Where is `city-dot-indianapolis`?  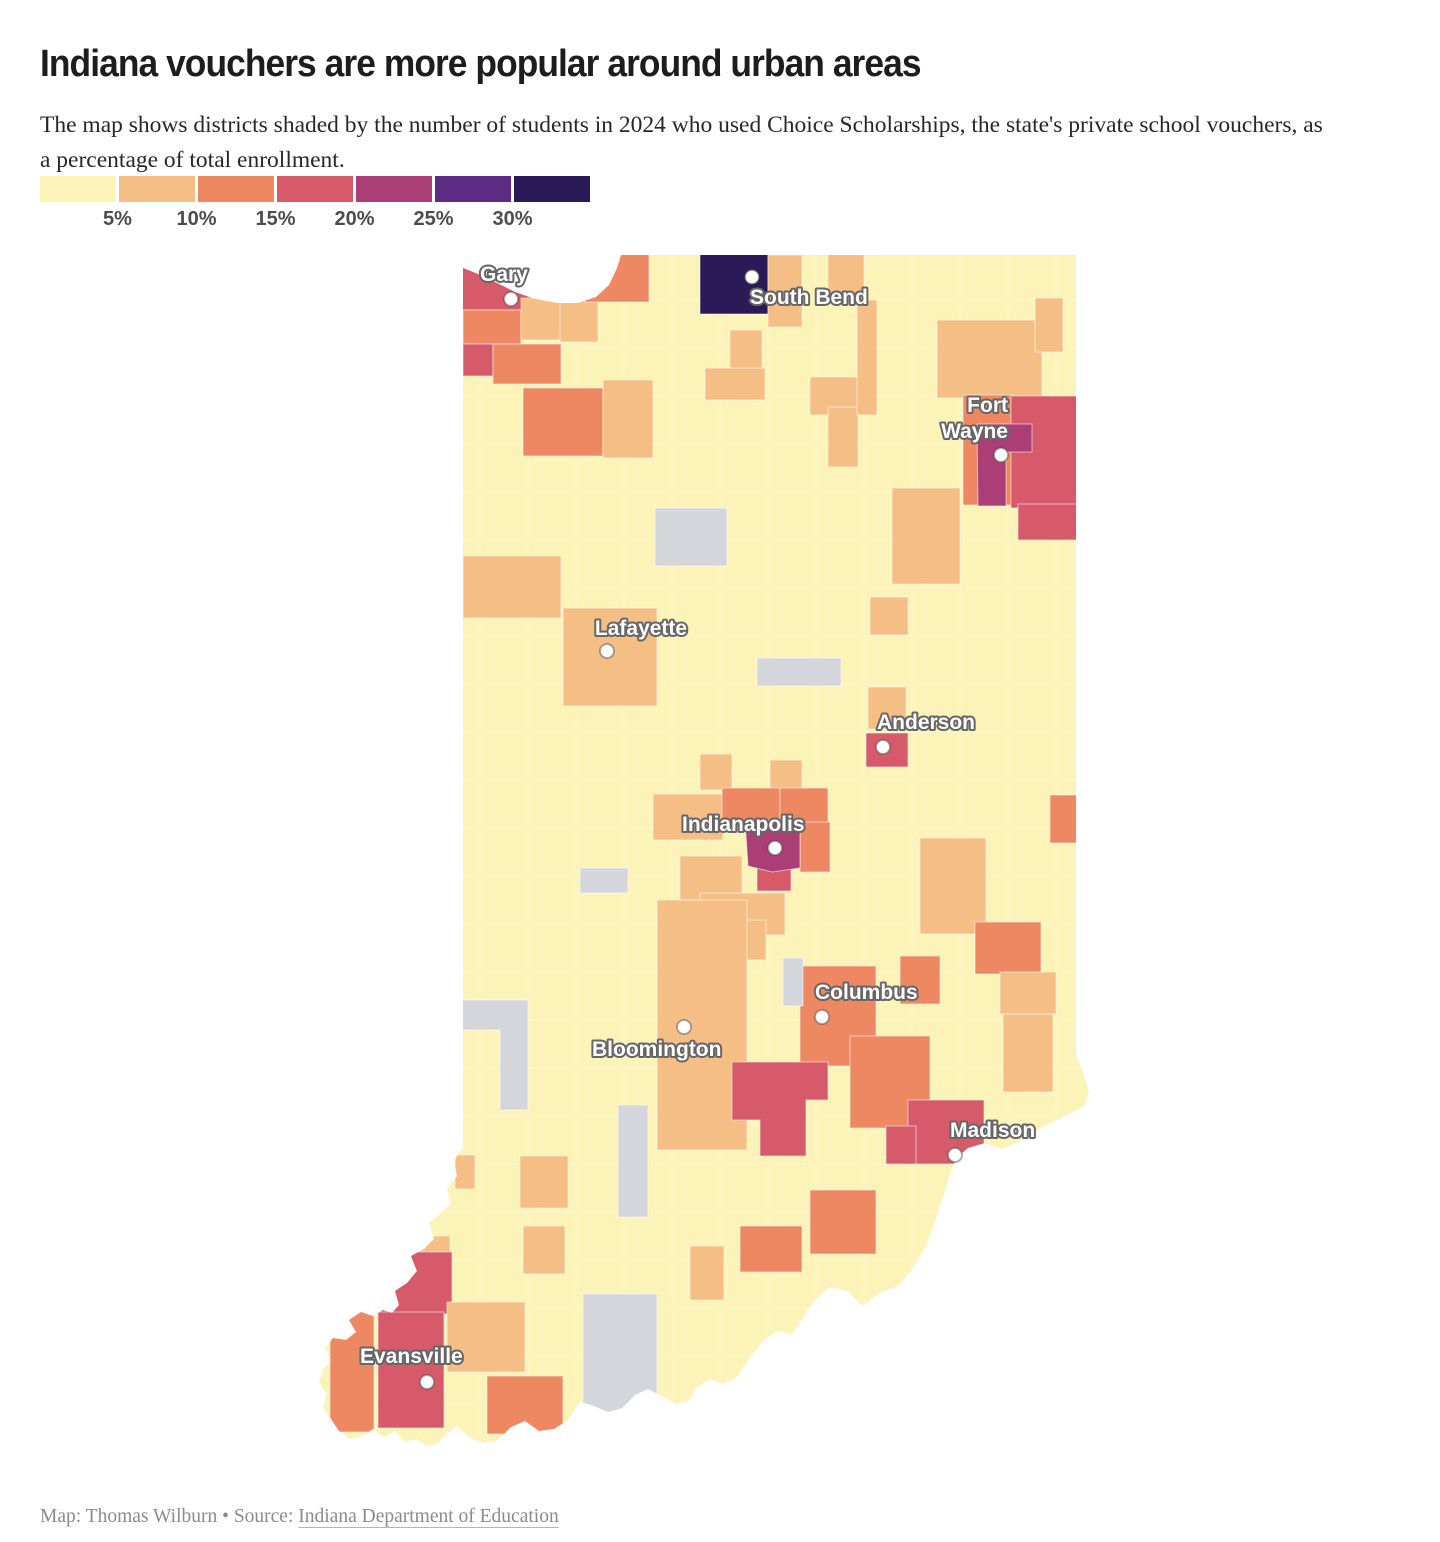
city-dot-indianapolis is located at coordinates (775, 848).